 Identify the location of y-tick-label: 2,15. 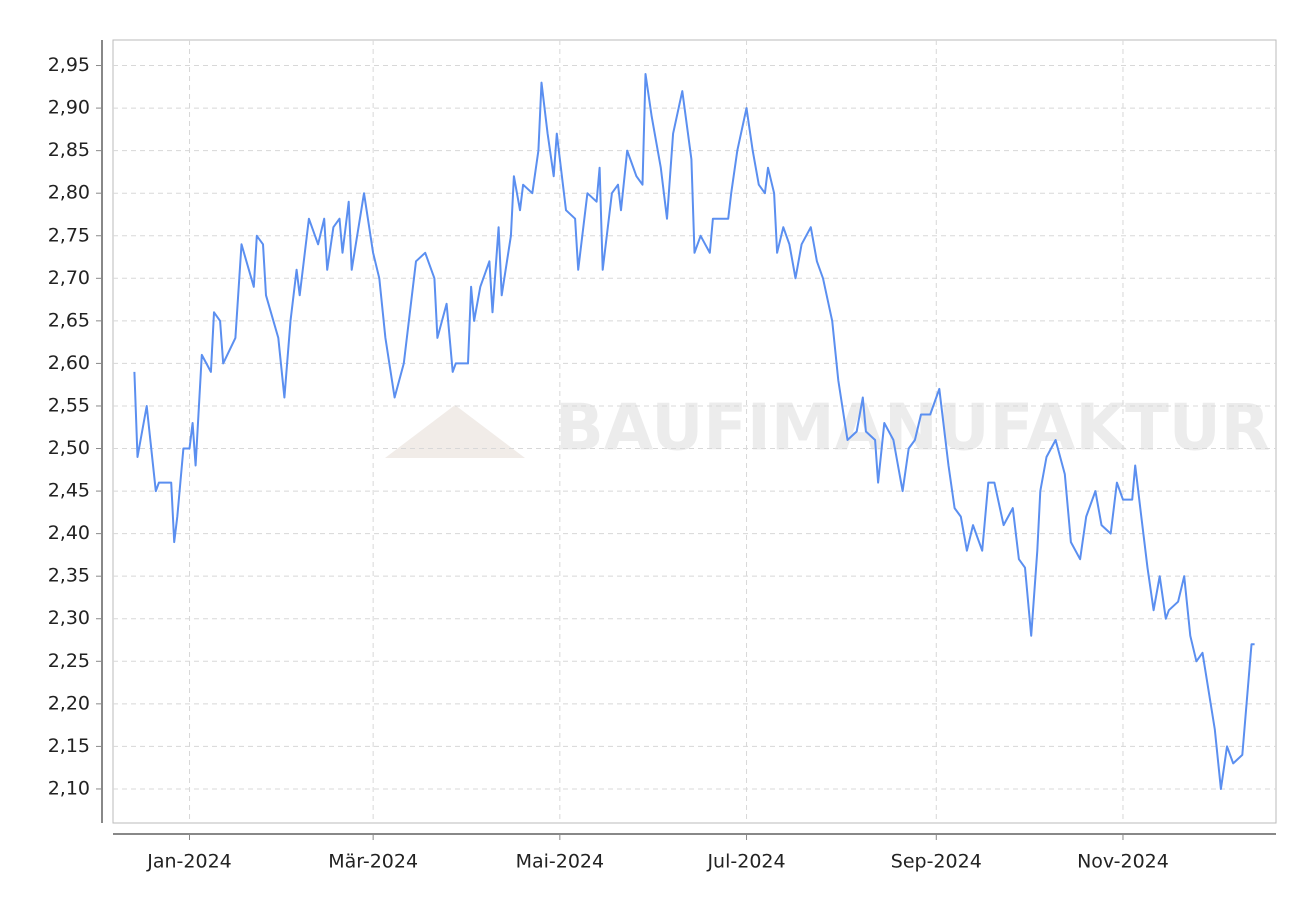
(69, 746).